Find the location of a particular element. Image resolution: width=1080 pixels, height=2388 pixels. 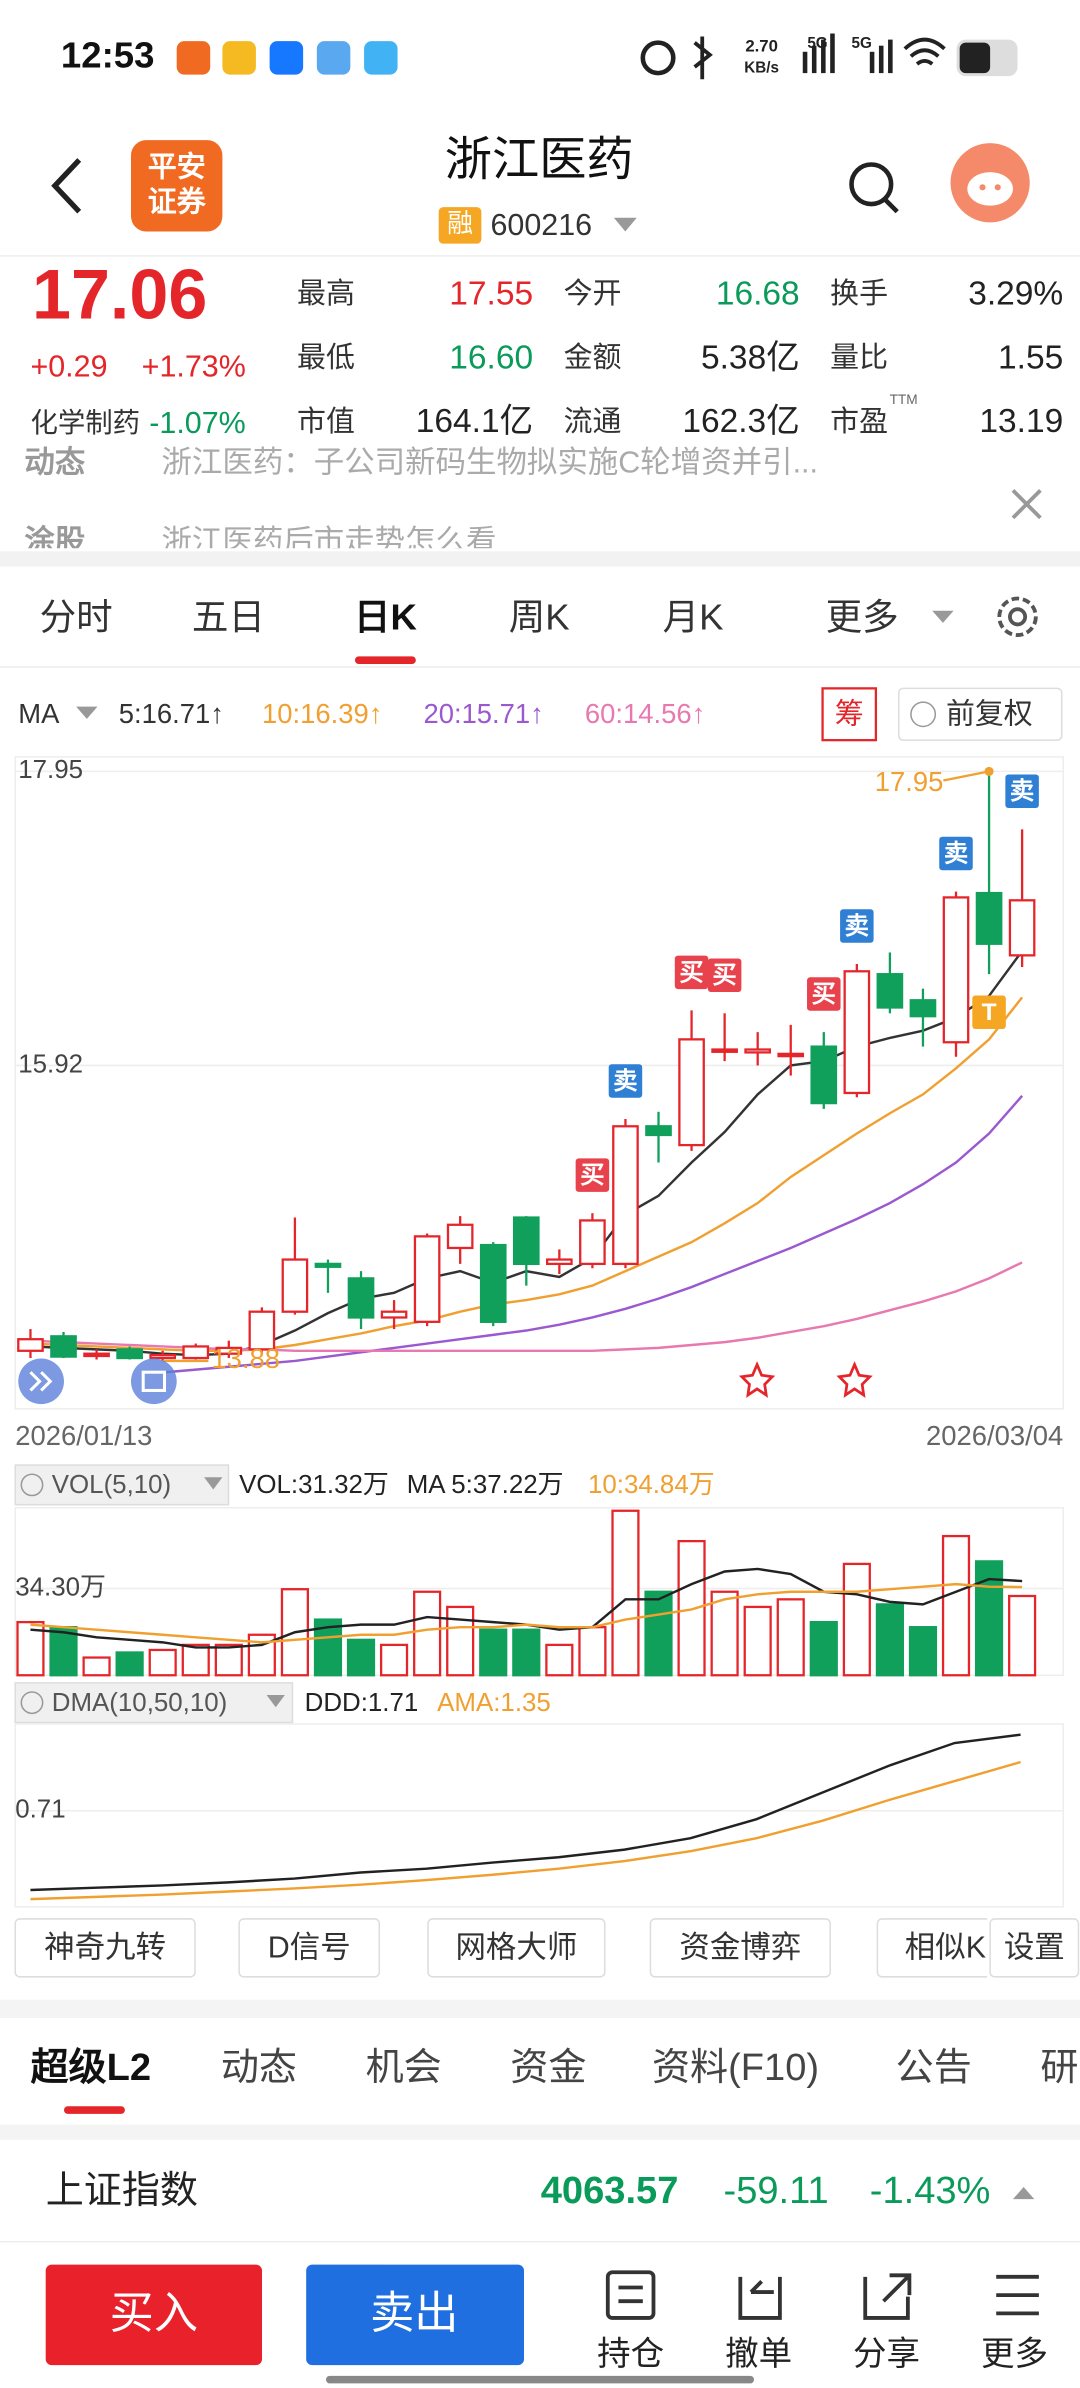

close-button is located at coordinates (1026, 504).